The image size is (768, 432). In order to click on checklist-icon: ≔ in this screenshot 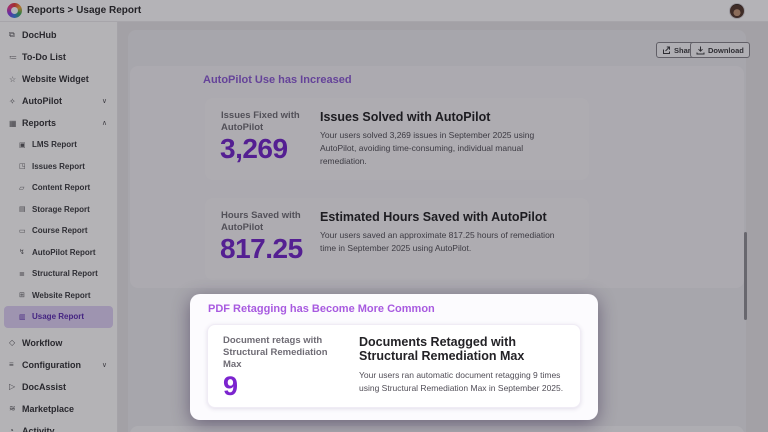, I will do `click(13, 57)`.